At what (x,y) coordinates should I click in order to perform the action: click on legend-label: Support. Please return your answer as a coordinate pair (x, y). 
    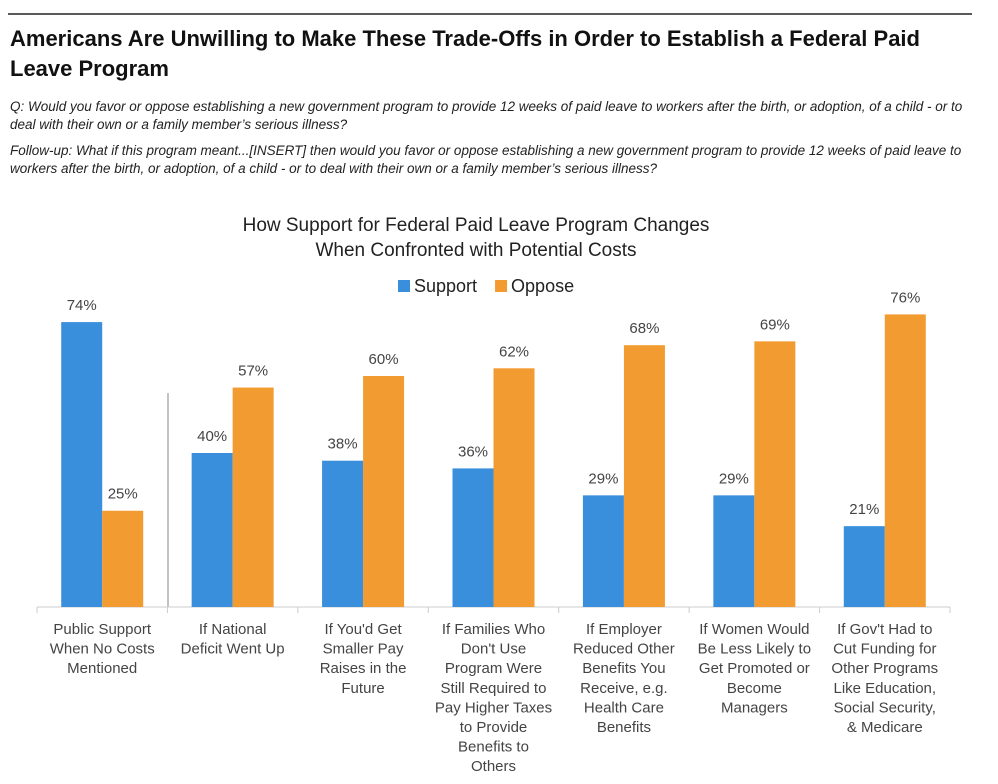
    Looking at the image, I should click on (445, 286).